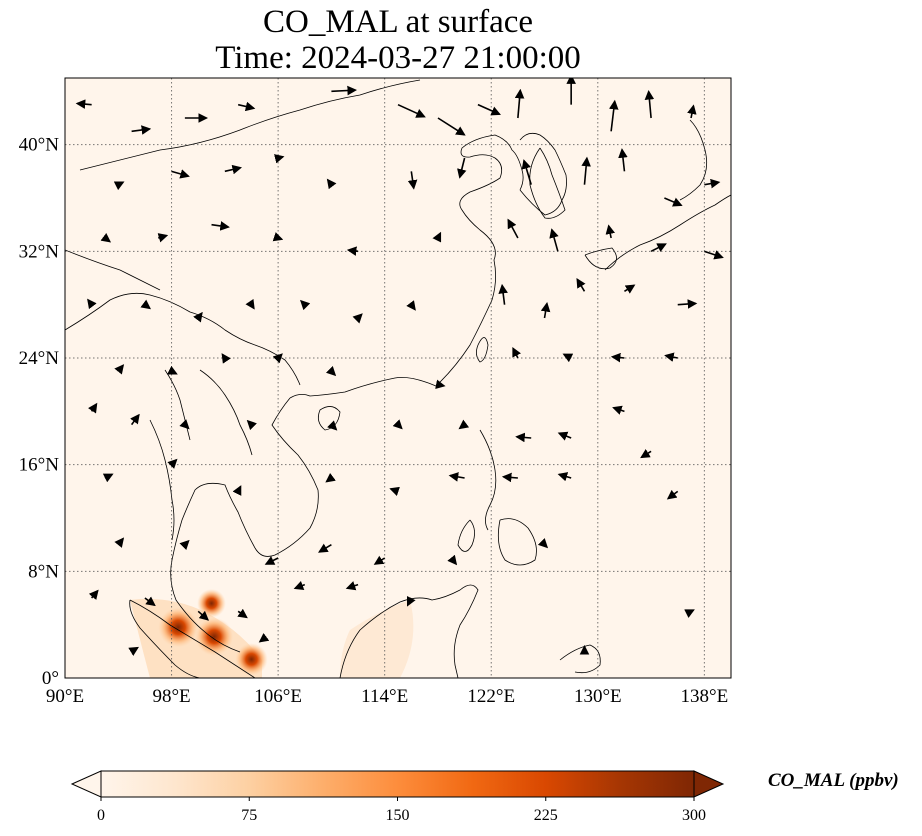 This screenshot has width=922, height=836. I want to click on lat-tick-label: 32°N, so click(39, 251).